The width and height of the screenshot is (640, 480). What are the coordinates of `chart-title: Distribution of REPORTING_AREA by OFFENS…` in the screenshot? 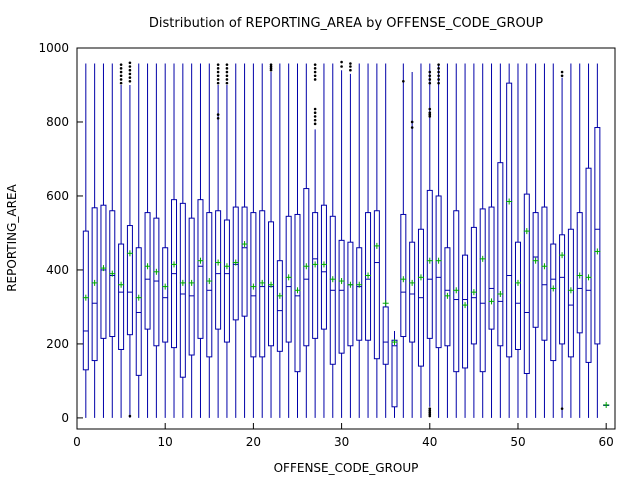 It's located at (346, 23).